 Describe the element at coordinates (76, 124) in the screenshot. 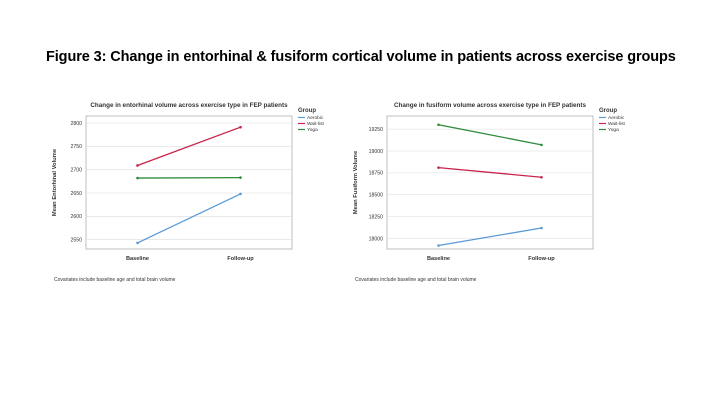

I see `y-tick-label: 2800` at that location.